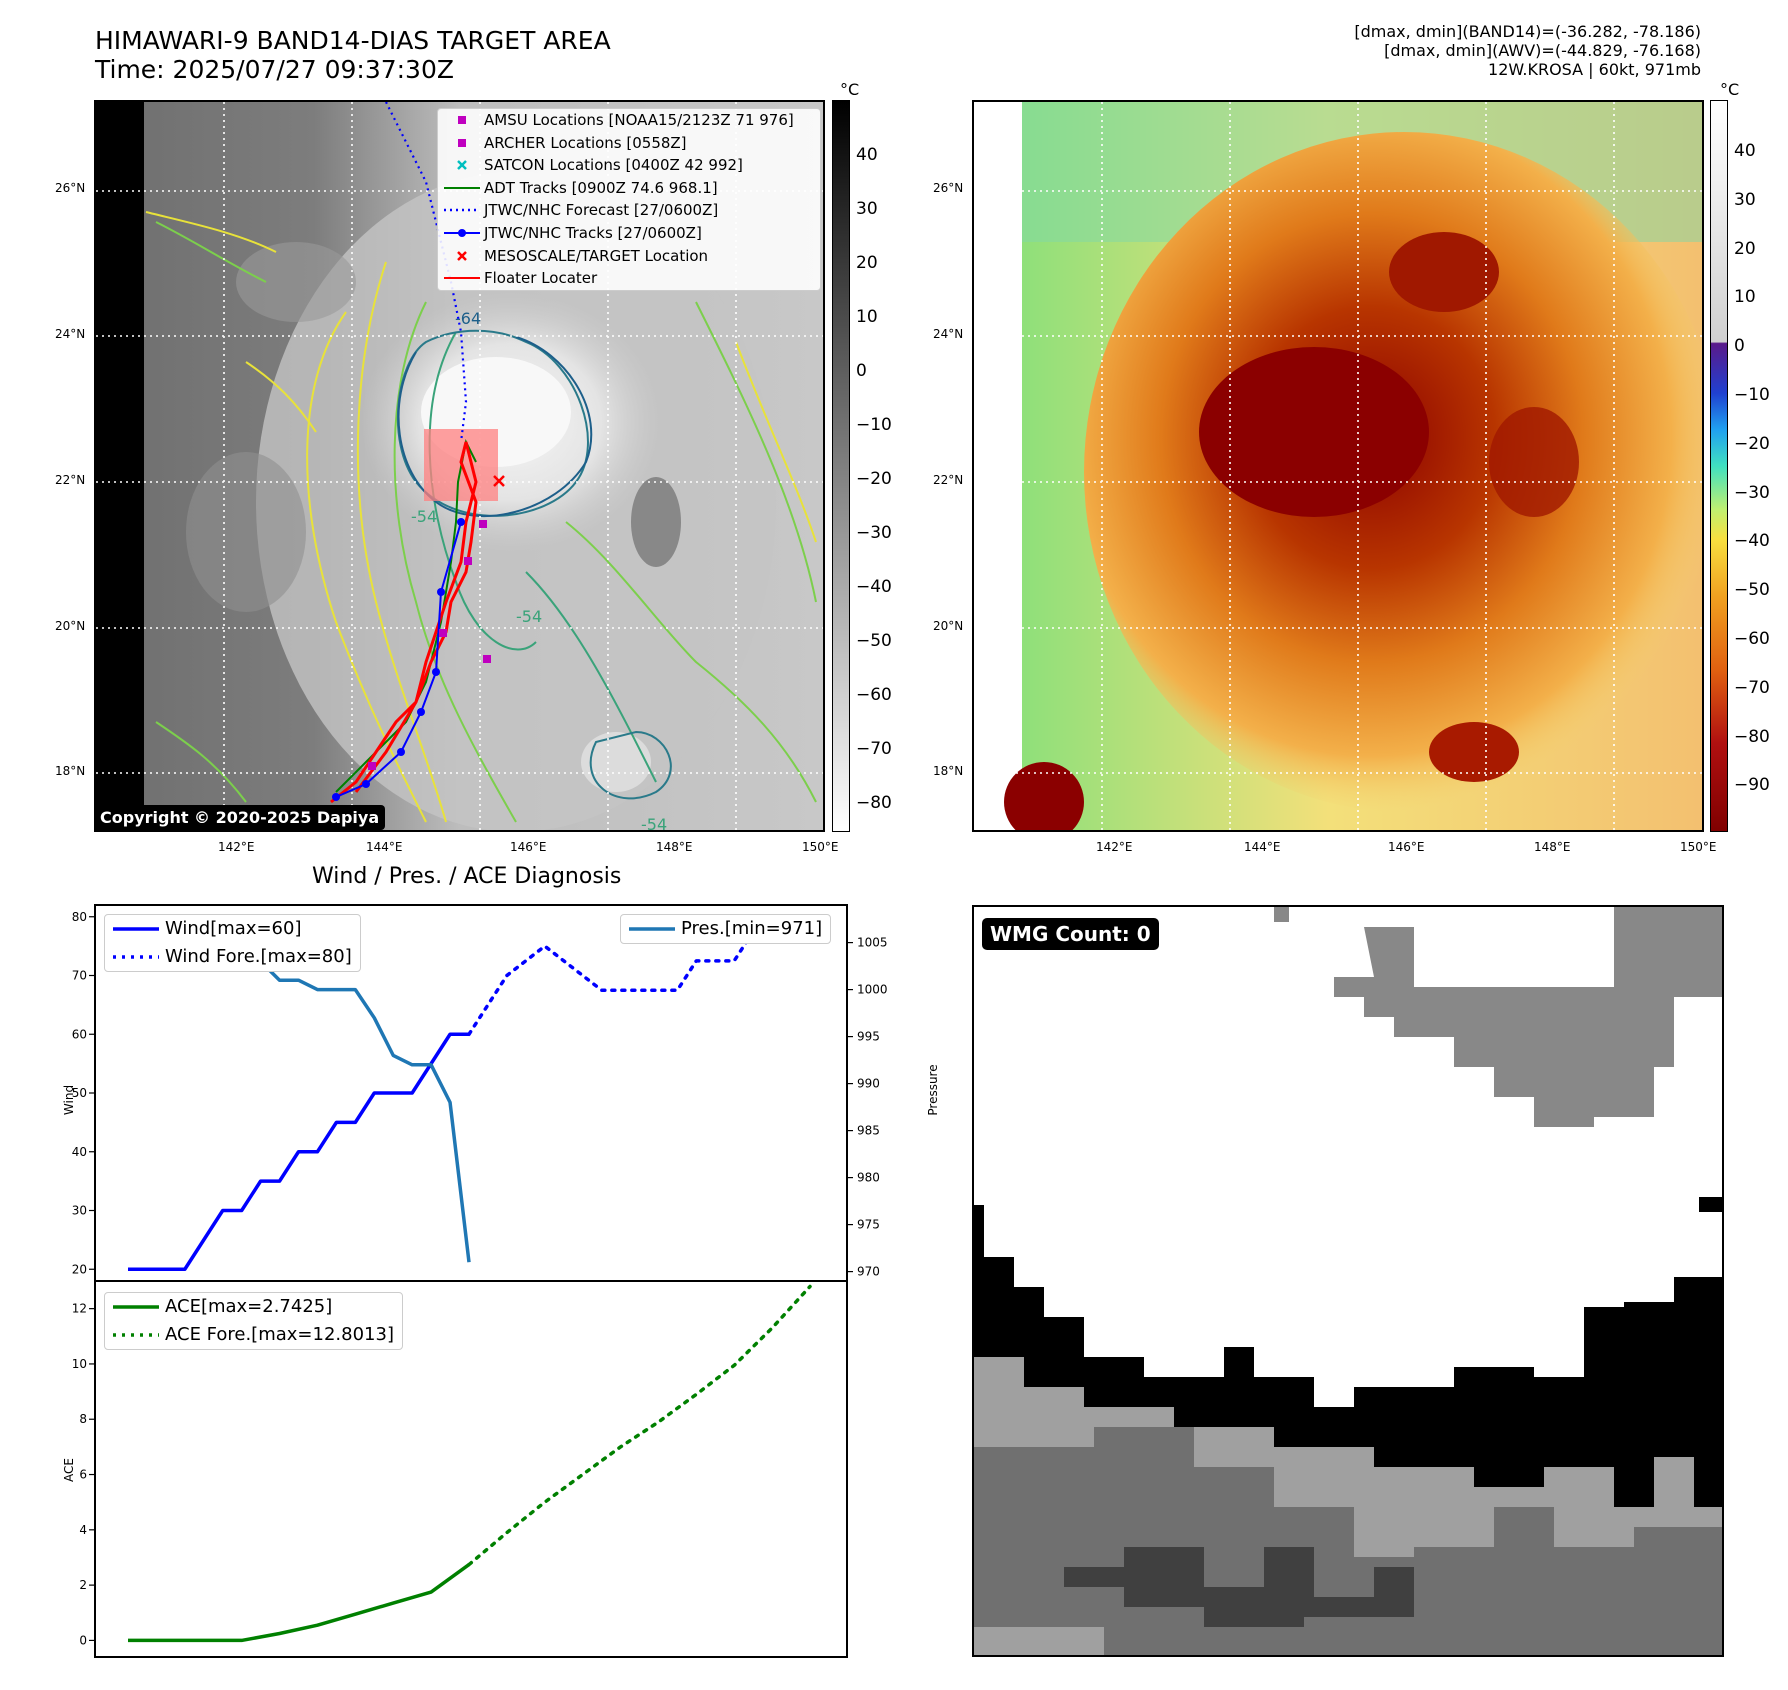 The height and width of the screenshot is (1690, 1788). Describe the element at coordinates (1730, 89) in the screenshot. I see `color-colorbar-unit: °C` at that location.